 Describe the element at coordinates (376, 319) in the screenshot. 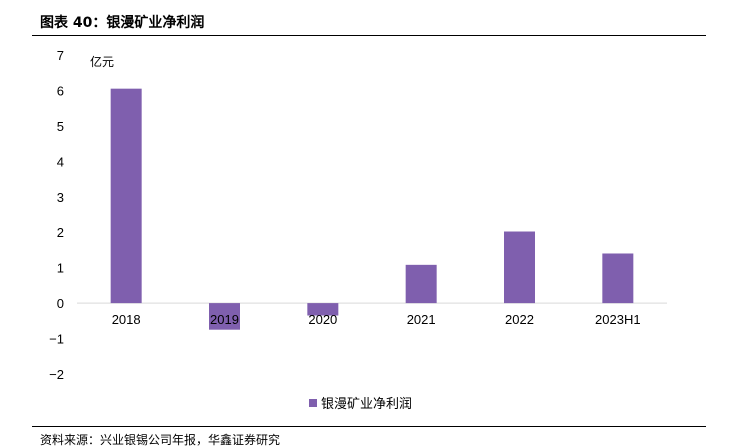

I see `x-axis-ticks: 2018 2019 2020 2021 2022 2023H1` at that location.